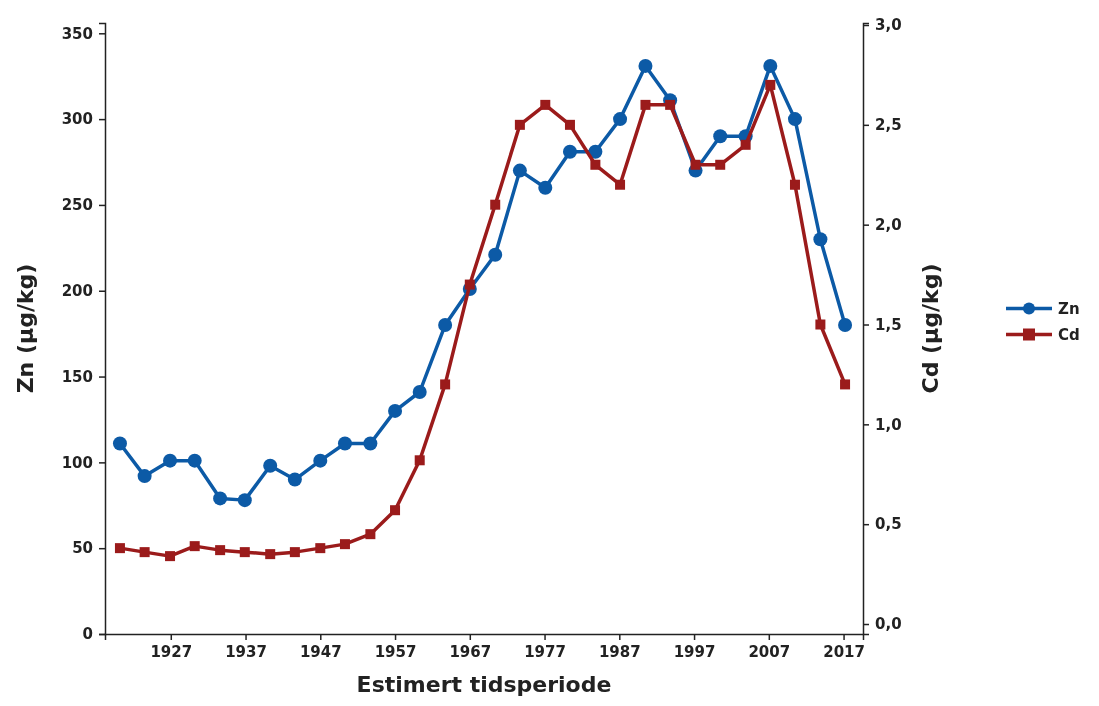 The width and height of the screenshot is (1099, 706). Describe the element at coordinates (888, 424) in the screenshot. I see `y2-tick-label: 1,0` at that location.